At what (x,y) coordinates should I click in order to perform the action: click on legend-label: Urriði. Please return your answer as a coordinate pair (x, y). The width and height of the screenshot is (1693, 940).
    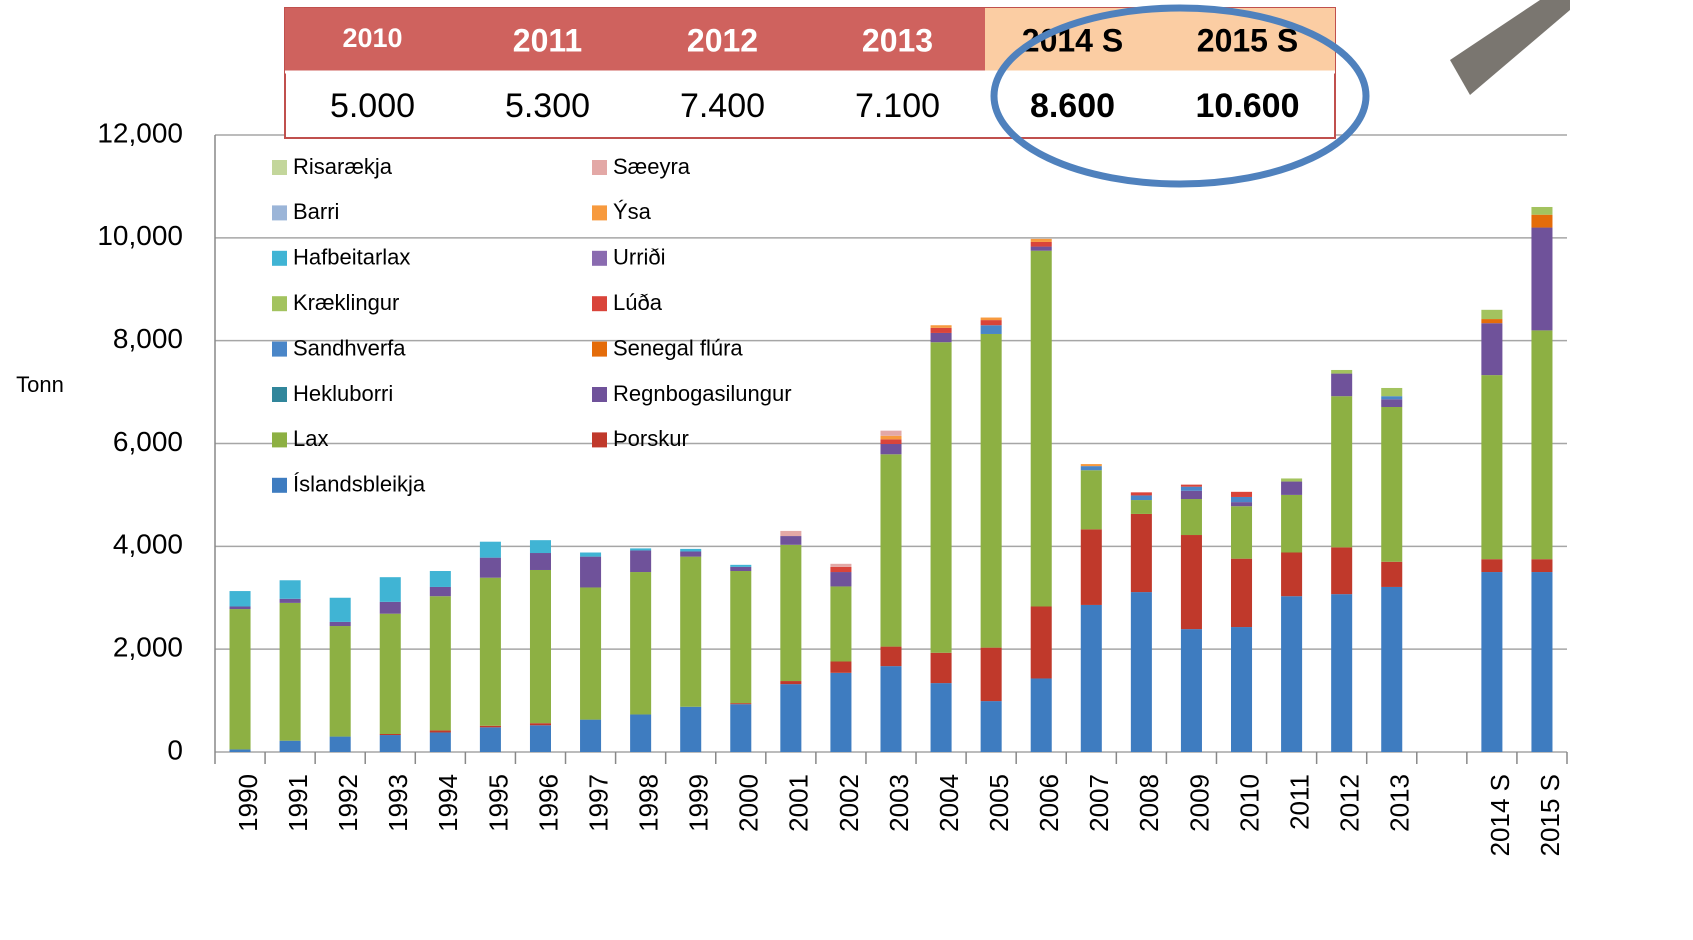
    Looking at the image, I should click on (639, 257).